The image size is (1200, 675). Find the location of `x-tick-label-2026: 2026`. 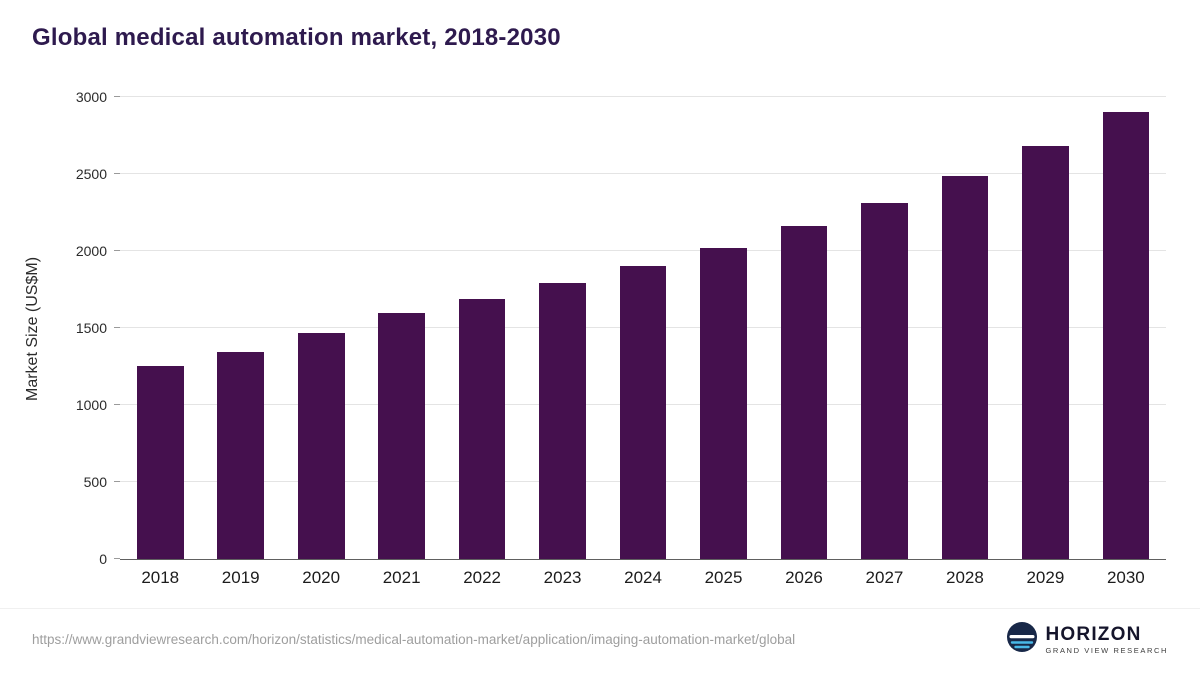

x-tick-label-2026: 2026 is located at coordinates (804, 577).